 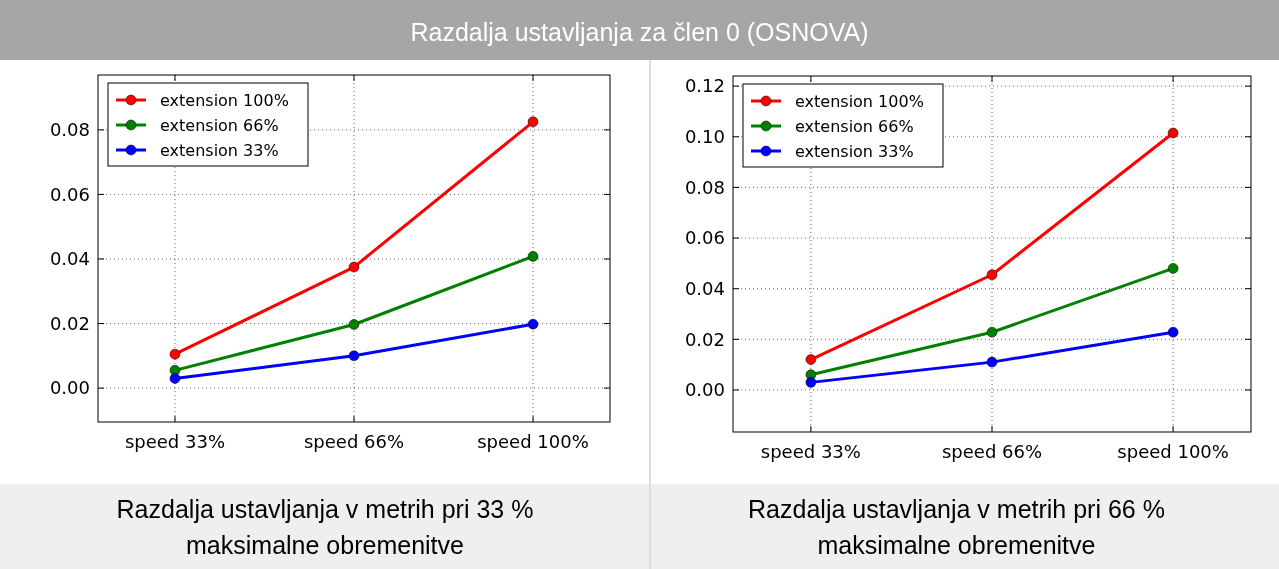 I want to click on text: Razdalja ustavljanja v metrih pri 66 % maksimalne obremenitve, so click(x=956, y=527).